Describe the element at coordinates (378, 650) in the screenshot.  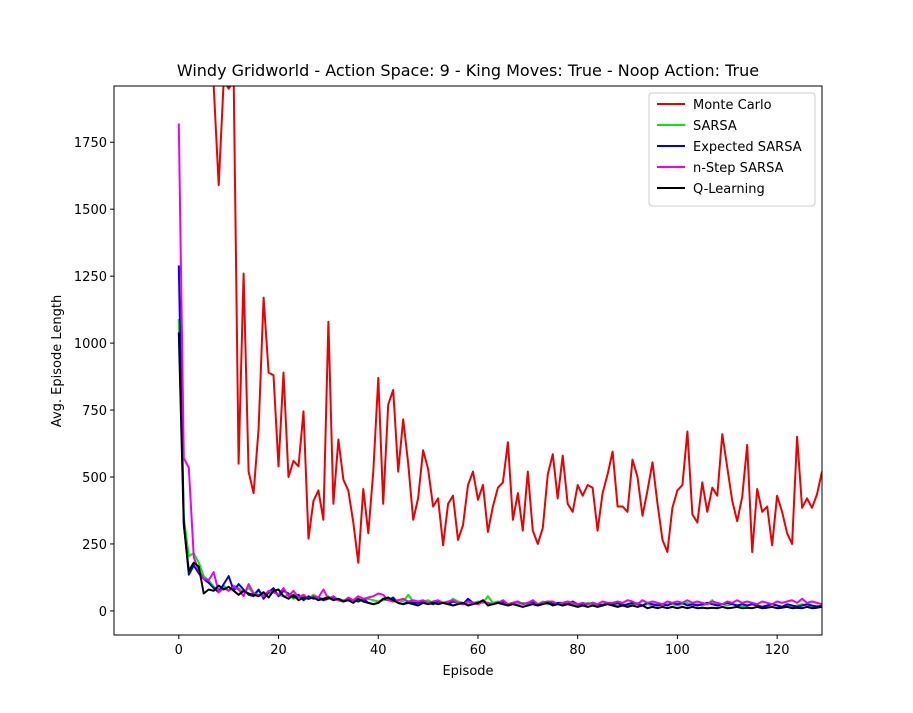
I see `x-tick-label: 40` at that location.